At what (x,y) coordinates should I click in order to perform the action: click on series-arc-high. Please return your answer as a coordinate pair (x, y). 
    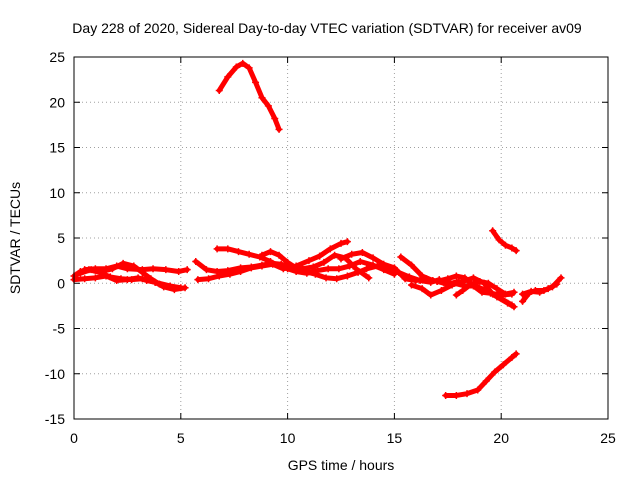
    Looking at the image, I should click on (249, 96).